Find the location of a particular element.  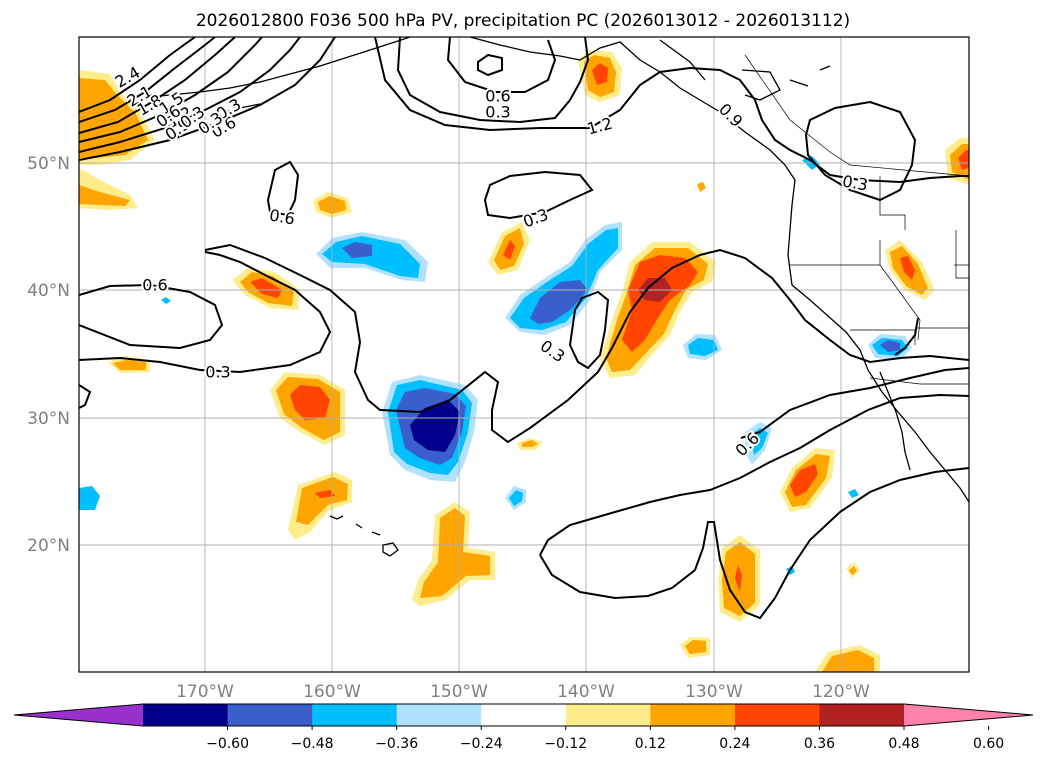

lat-label-50n: 50°N is located at coordinates (48, 164).